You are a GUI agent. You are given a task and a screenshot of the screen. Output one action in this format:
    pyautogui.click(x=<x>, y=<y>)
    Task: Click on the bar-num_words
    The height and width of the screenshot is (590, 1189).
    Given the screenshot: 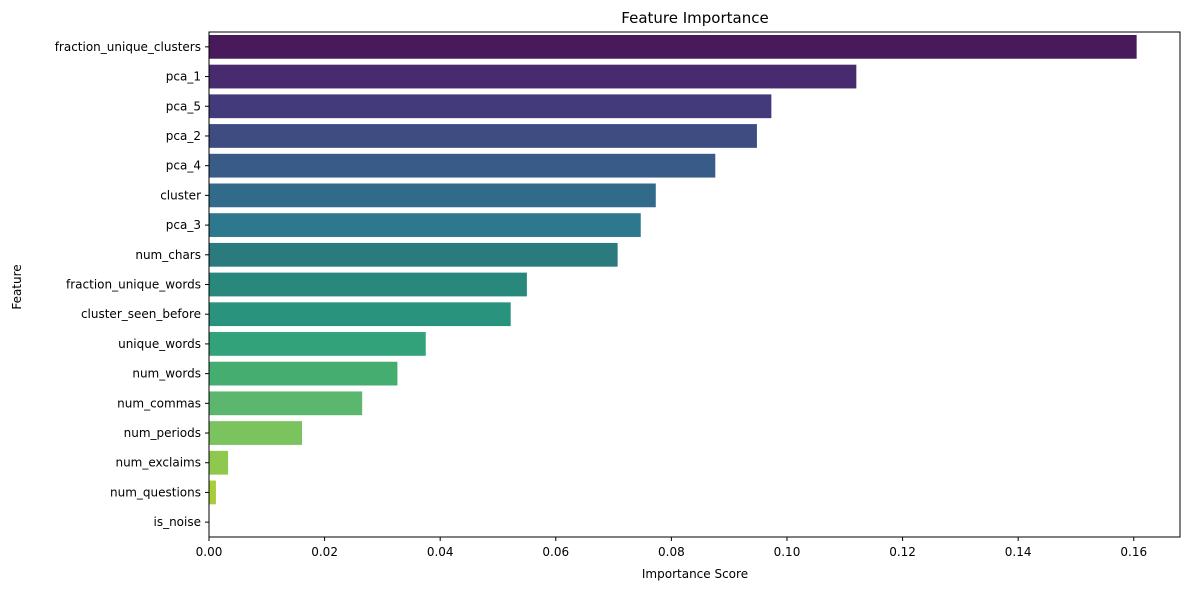 What is the action you would take?
    pyautogui.click(x=303, y=373)
    